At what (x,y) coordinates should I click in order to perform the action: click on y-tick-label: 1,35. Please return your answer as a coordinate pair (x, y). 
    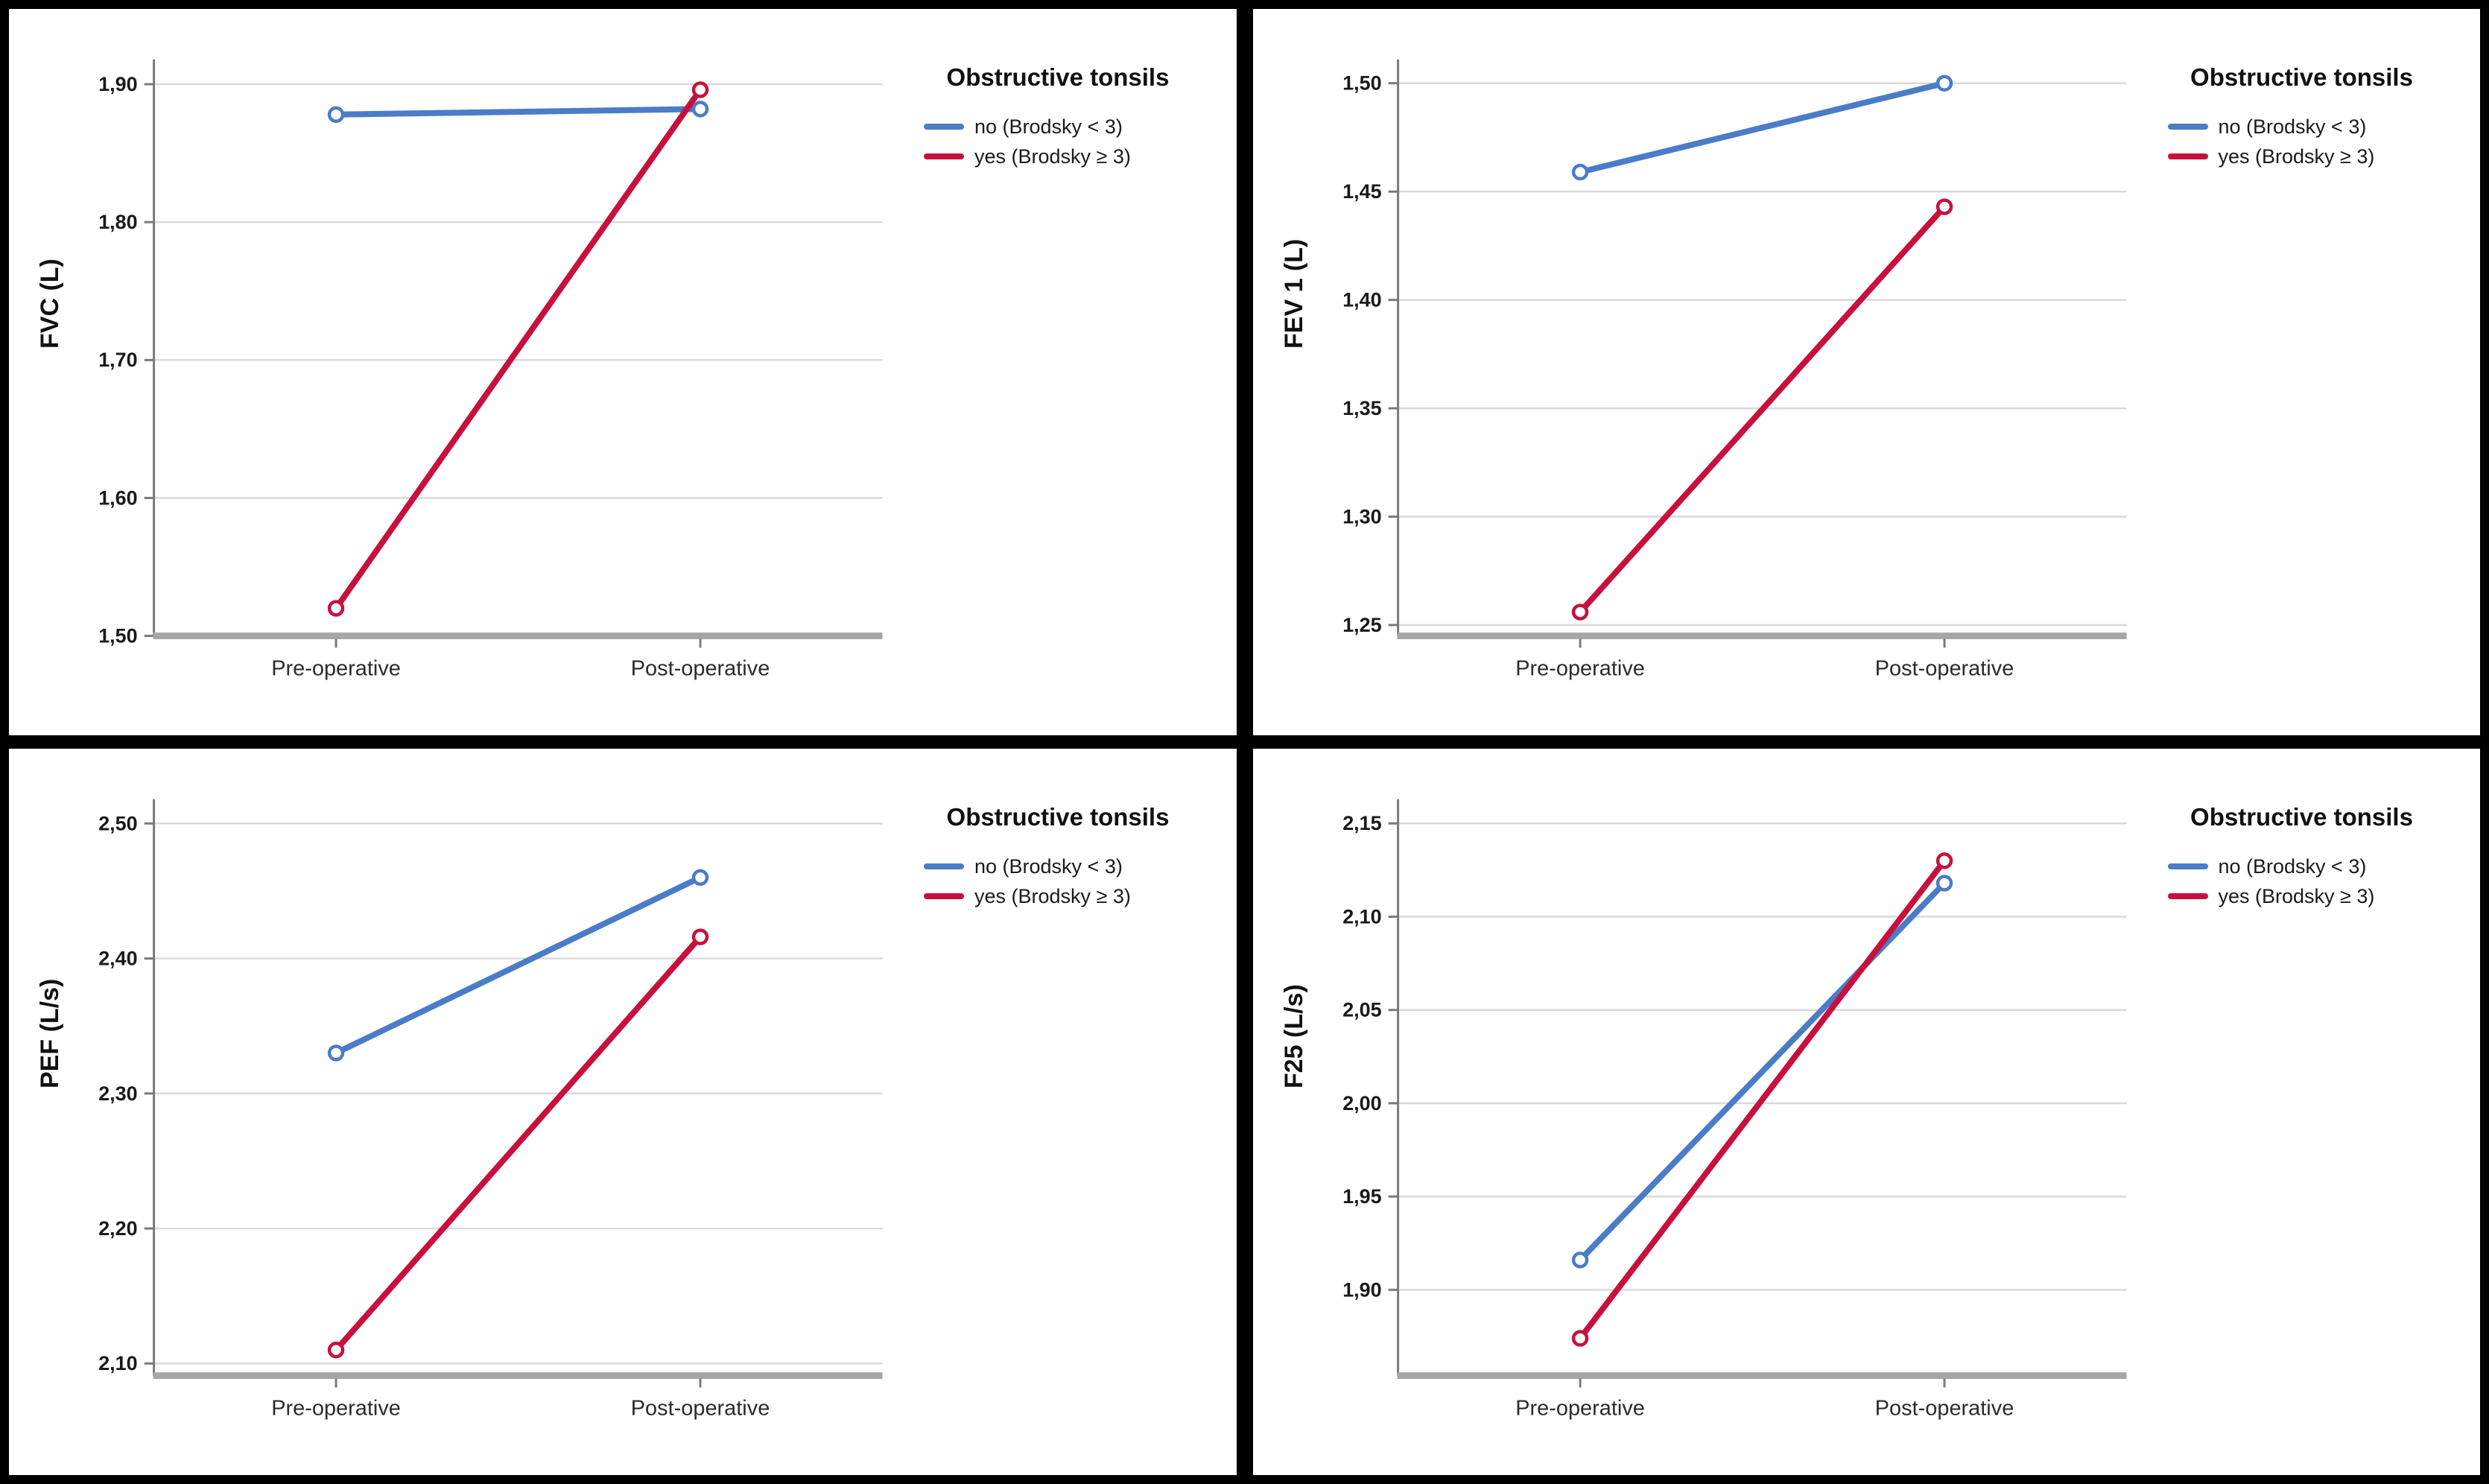
    Looking at the image, I should click on (1361, 408).